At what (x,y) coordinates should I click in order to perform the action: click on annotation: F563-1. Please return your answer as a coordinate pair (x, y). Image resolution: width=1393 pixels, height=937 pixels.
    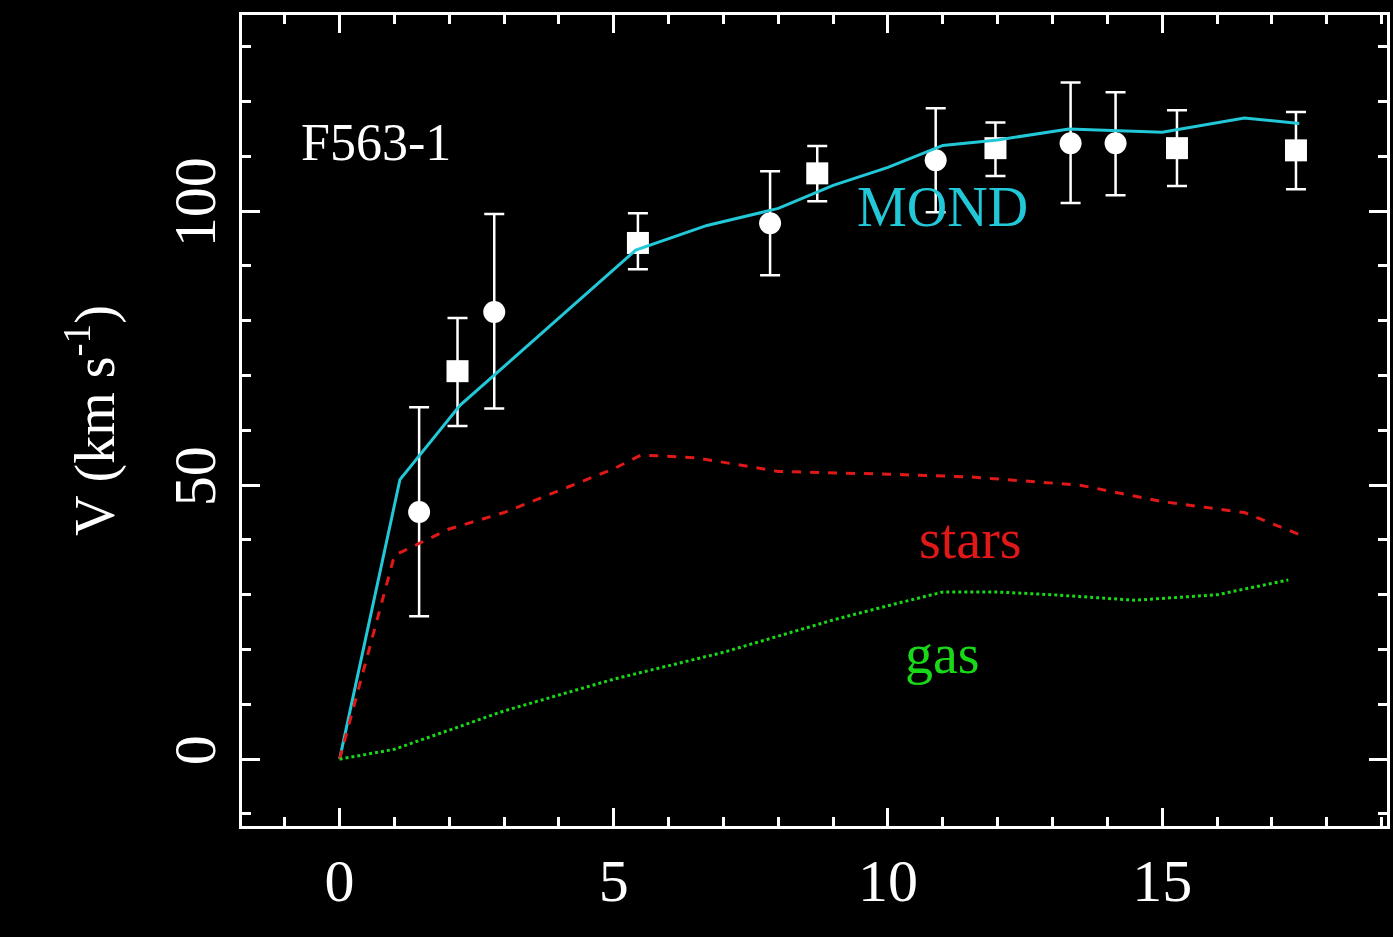
    Looking at the image, I should click on (376, 142).